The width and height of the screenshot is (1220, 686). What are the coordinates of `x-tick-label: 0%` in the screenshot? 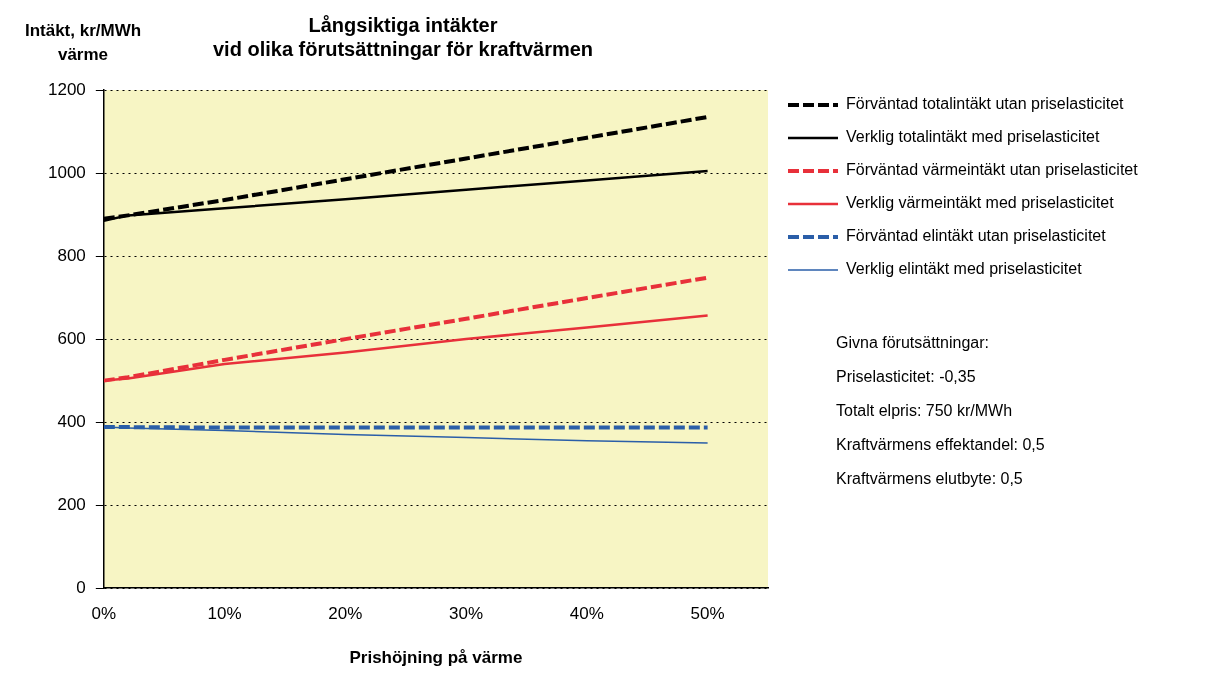 It's located at (104, 614).